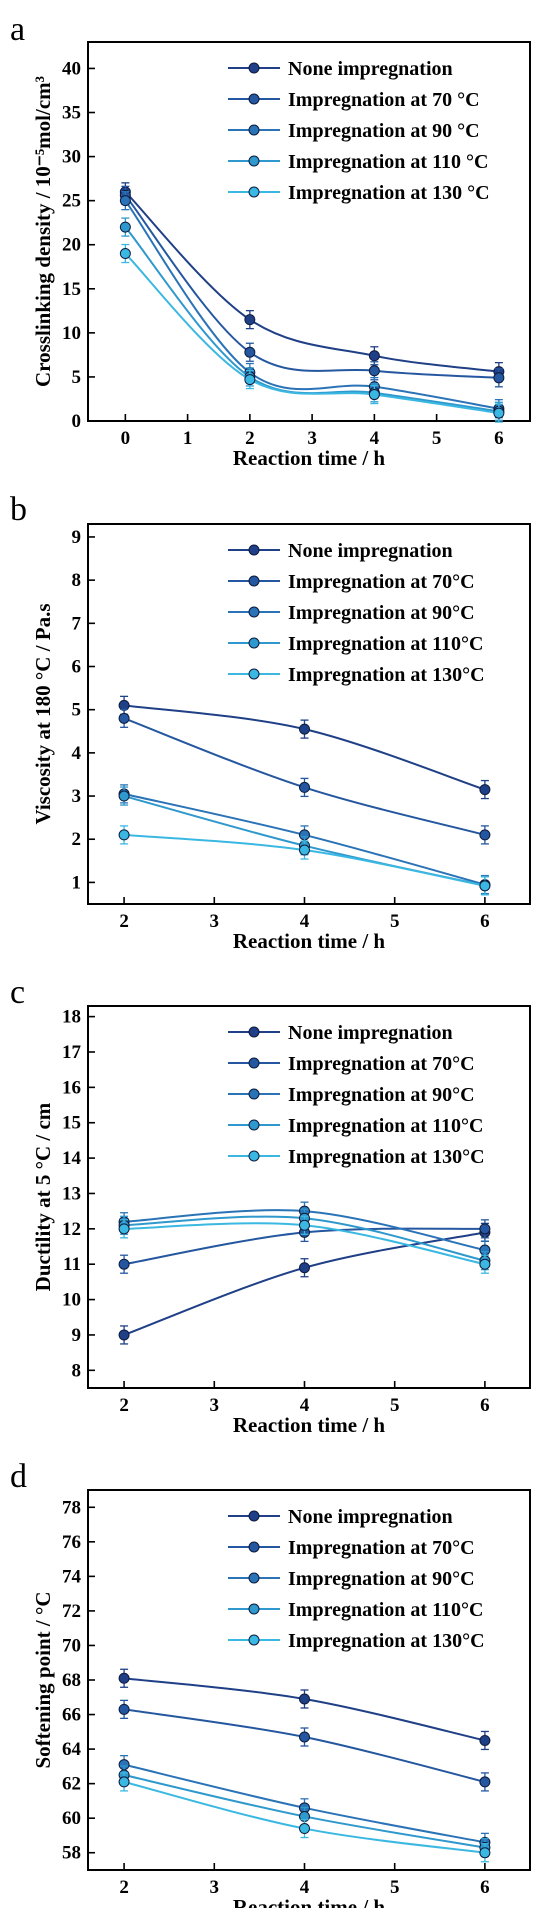 This screenshot has height=1908, width=550. What do you see at coordinates (71, 1229) in the screenshot?
I see `y-tick-label: 12` at bounding box center [71, 1229].